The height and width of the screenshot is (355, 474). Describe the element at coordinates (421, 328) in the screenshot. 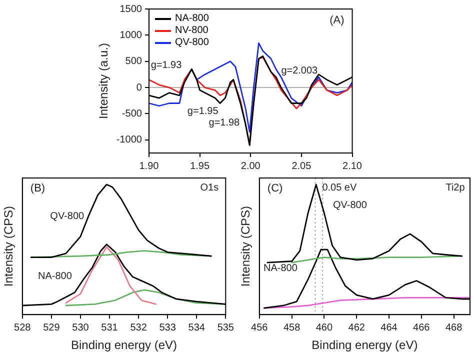

I see `x-tick-label: 466` at that location.